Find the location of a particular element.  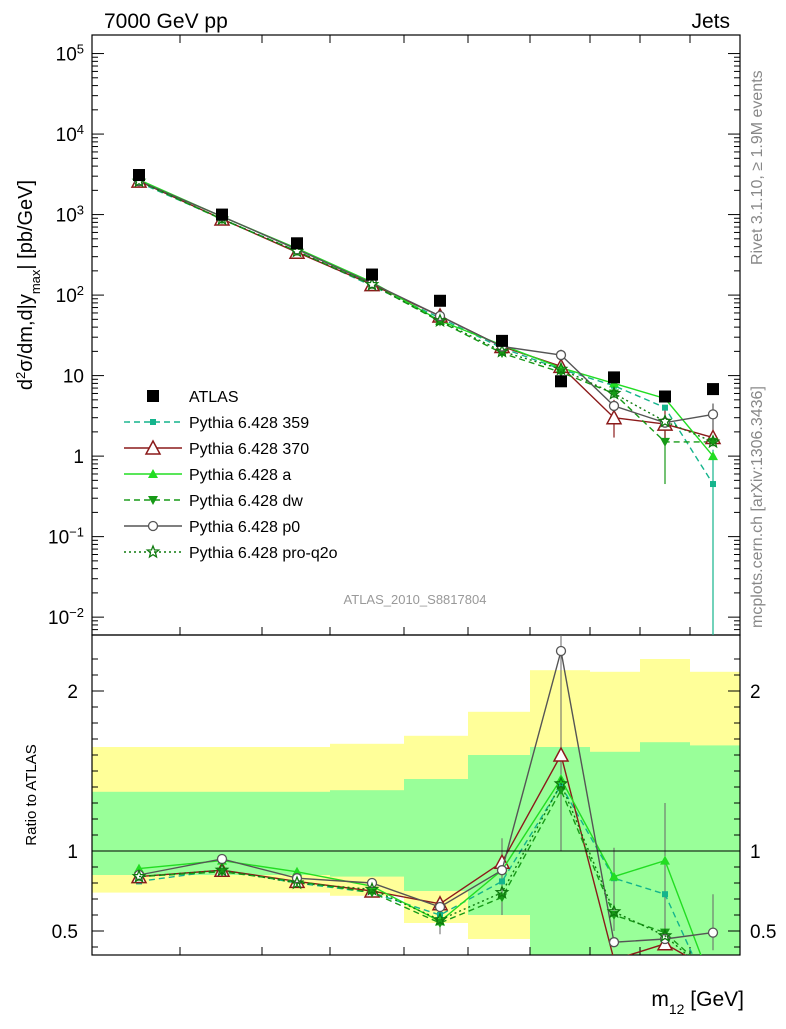

tick-exponent: 5 is located at coordinates (80, 48).